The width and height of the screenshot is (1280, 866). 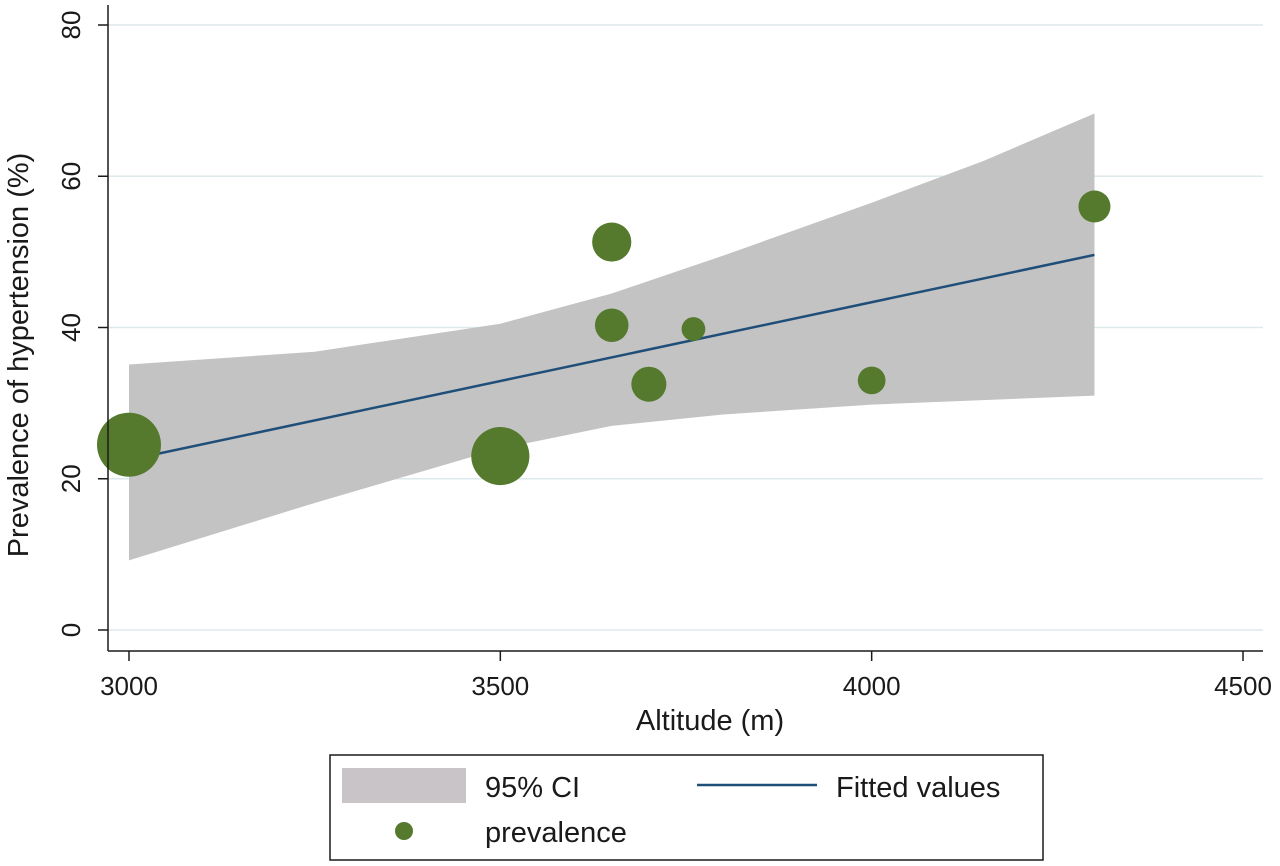 What do you see at coordinates (686, 807) in the screenshot?
I see `legend: 95% CI Fitted values prevalence` at bounding box center [686, 807].